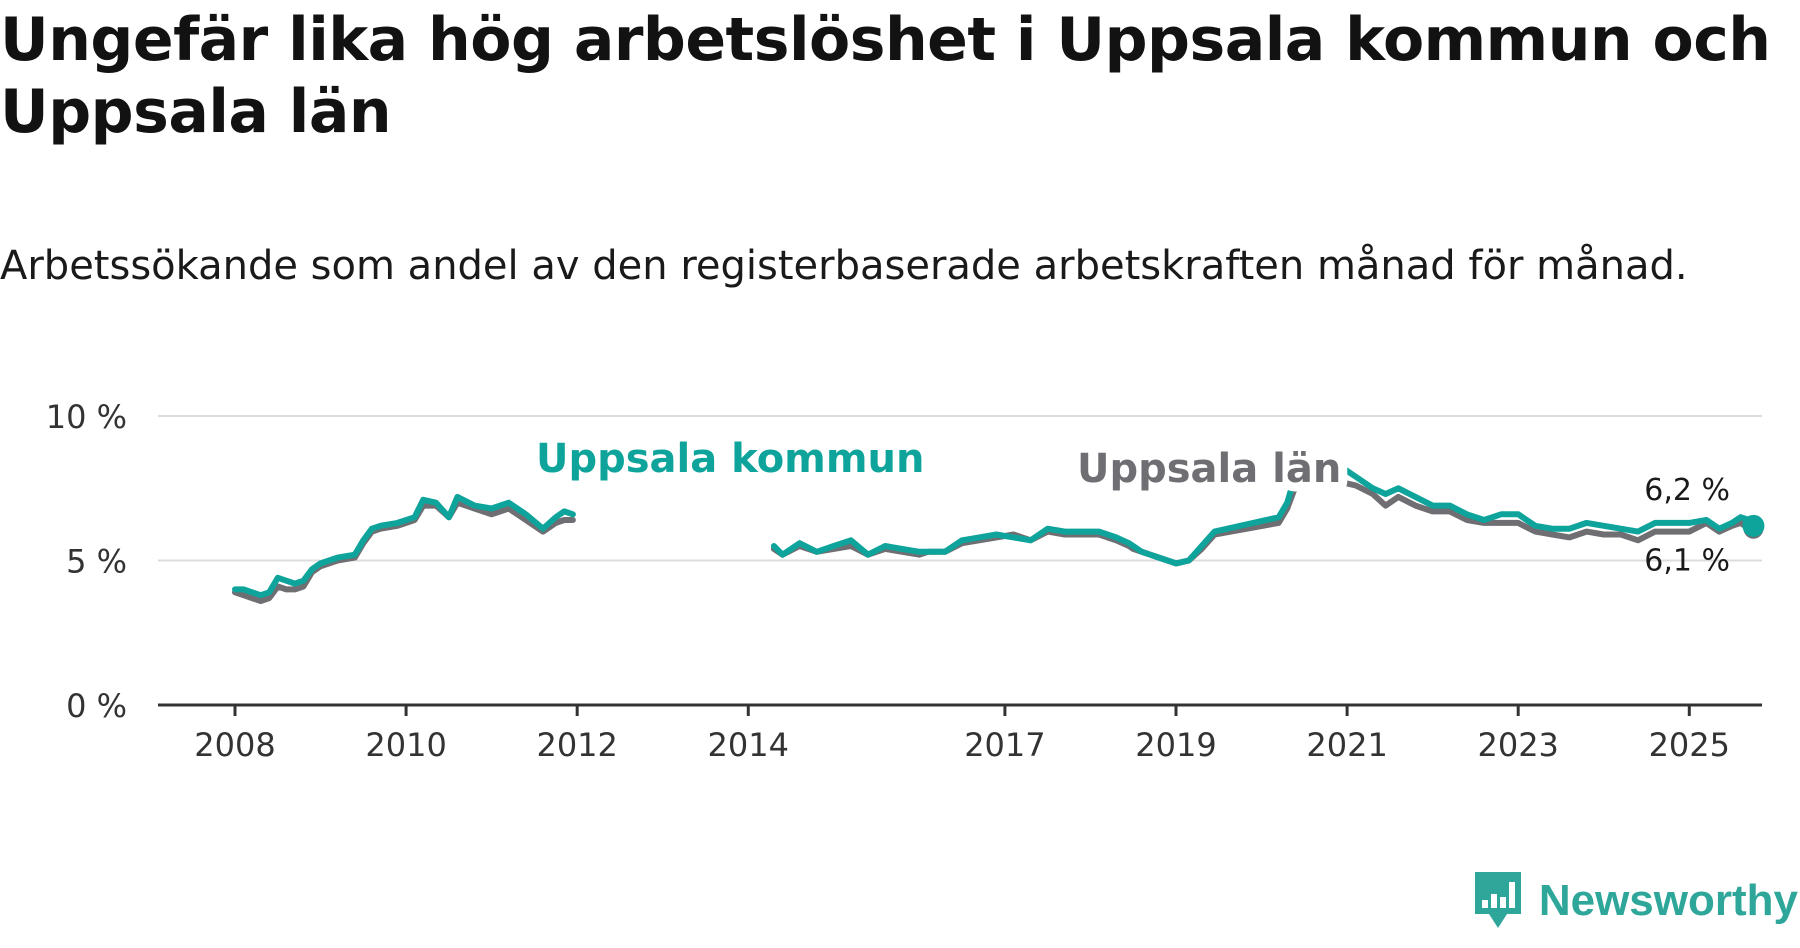  I want to click on series-label-uppsala-lan: Uppsala län, so click(1209, 469).